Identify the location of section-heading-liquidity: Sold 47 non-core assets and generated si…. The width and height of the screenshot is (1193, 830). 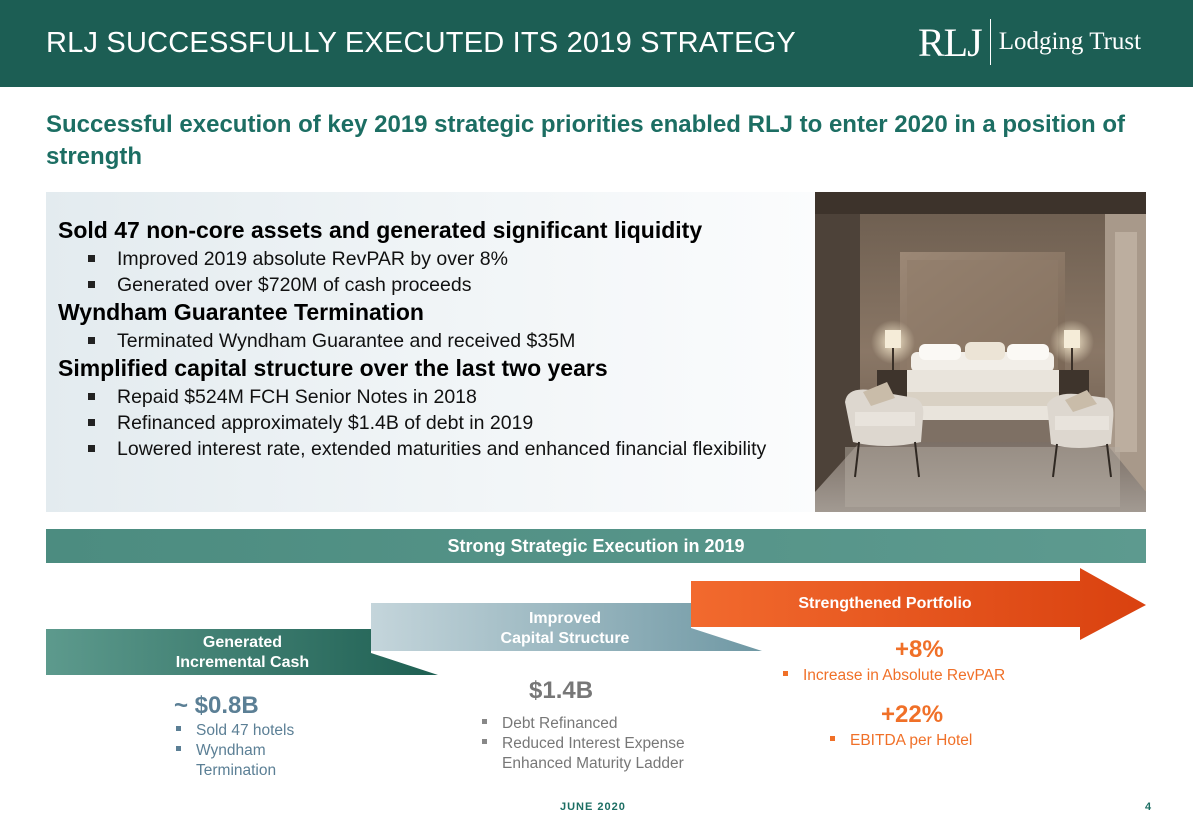
(380, 230).